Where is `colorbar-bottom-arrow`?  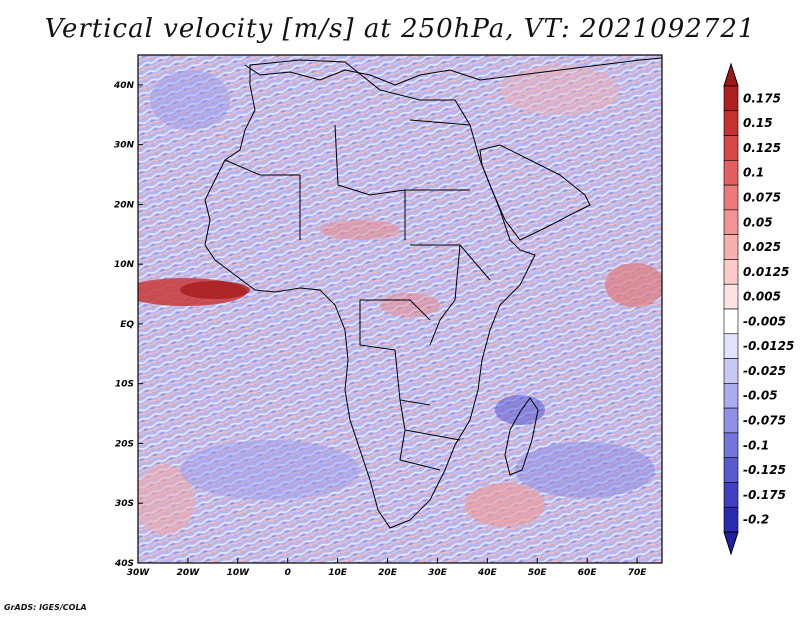 colorbar-bottom-arrow is located at coordinates (731, 543).